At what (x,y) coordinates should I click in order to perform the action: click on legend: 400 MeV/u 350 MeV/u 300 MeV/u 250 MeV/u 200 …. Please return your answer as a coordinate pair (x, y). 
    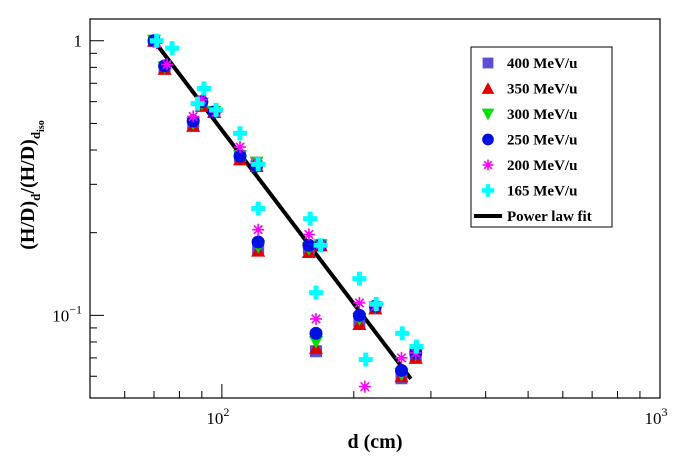
    Looking at the image, I should click on (541, 137).